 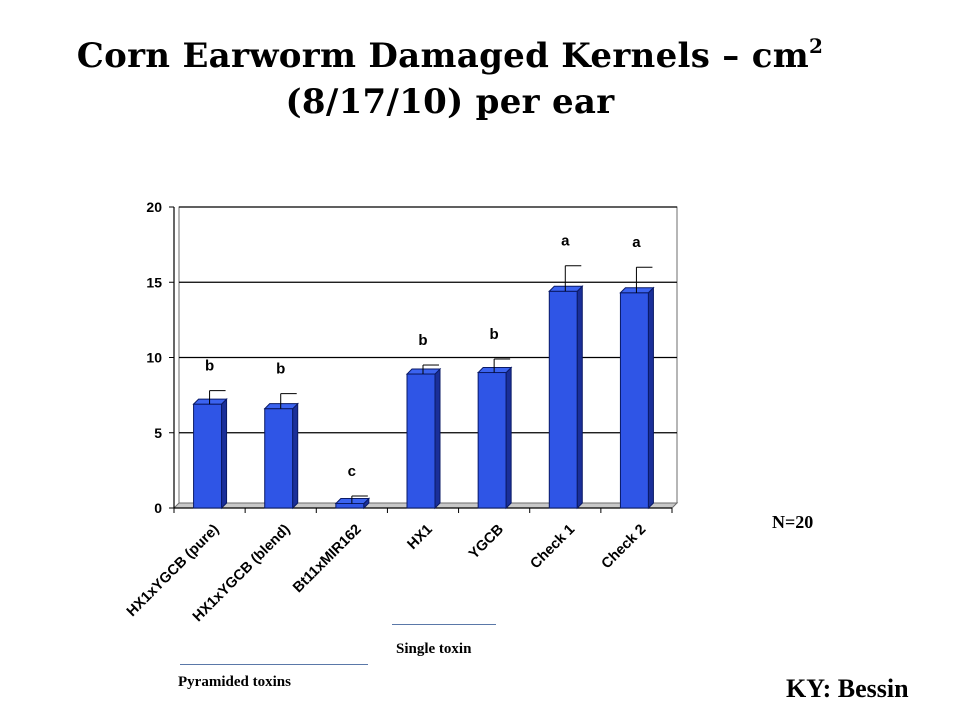 What do you see at coordinates (847, 688) in the screenshot?
I see `location-note: KY: Bessin` at bounding box center [847, 688].